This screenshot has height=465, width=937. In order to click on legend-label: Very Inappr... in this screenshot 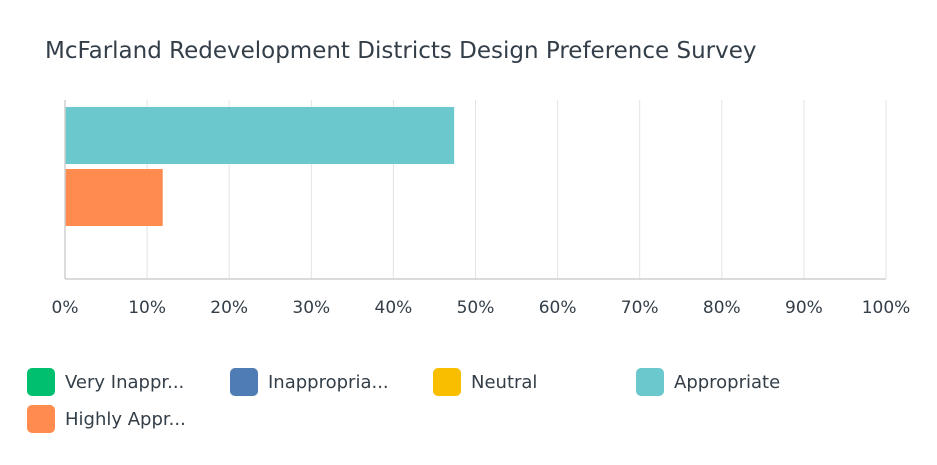, I will do `click(125, 382)`.